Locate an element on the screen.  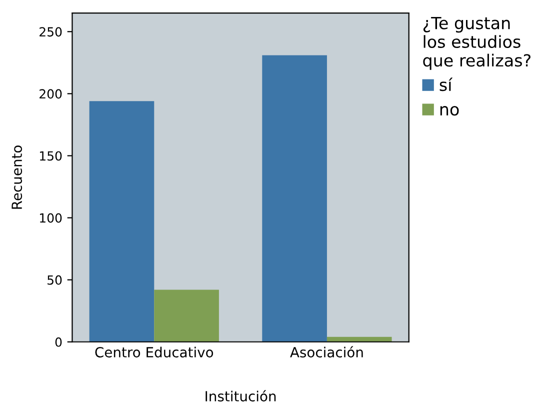
y-axis-title: Recuento is located at coordinates (17, 177).